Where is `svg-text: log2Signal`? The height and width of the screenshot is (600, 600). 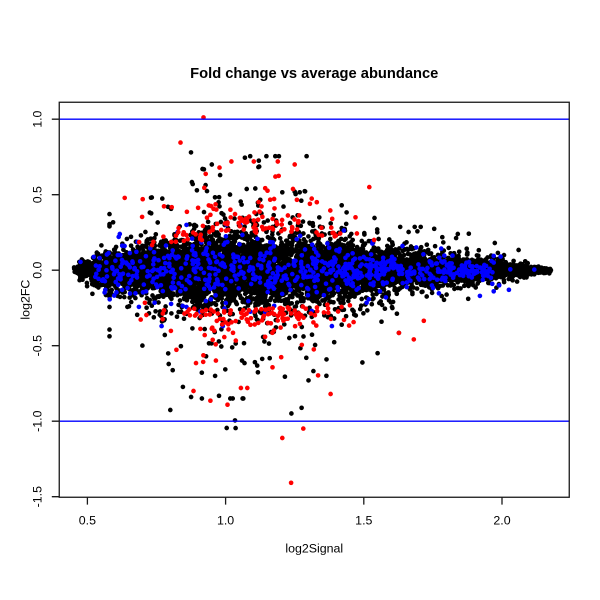
svg-text: log2Signal is located at coordinates (314, 549).